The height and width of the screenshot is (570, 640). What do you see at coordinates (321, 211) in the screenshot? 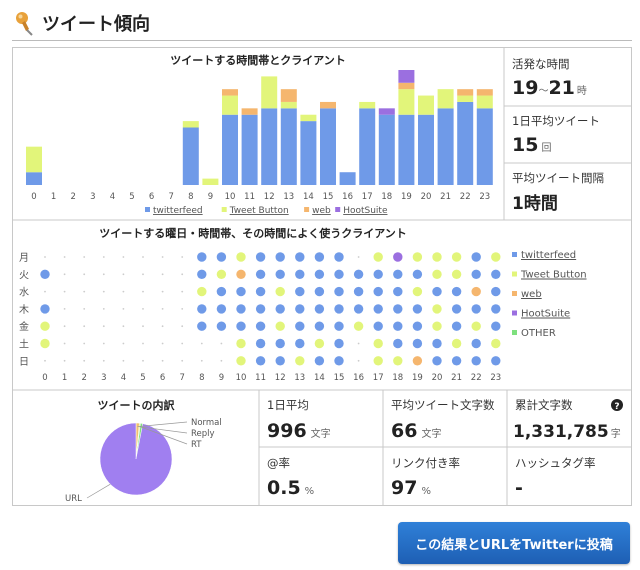
I see `legend-label-web: web` at bounding box center [321, 211].